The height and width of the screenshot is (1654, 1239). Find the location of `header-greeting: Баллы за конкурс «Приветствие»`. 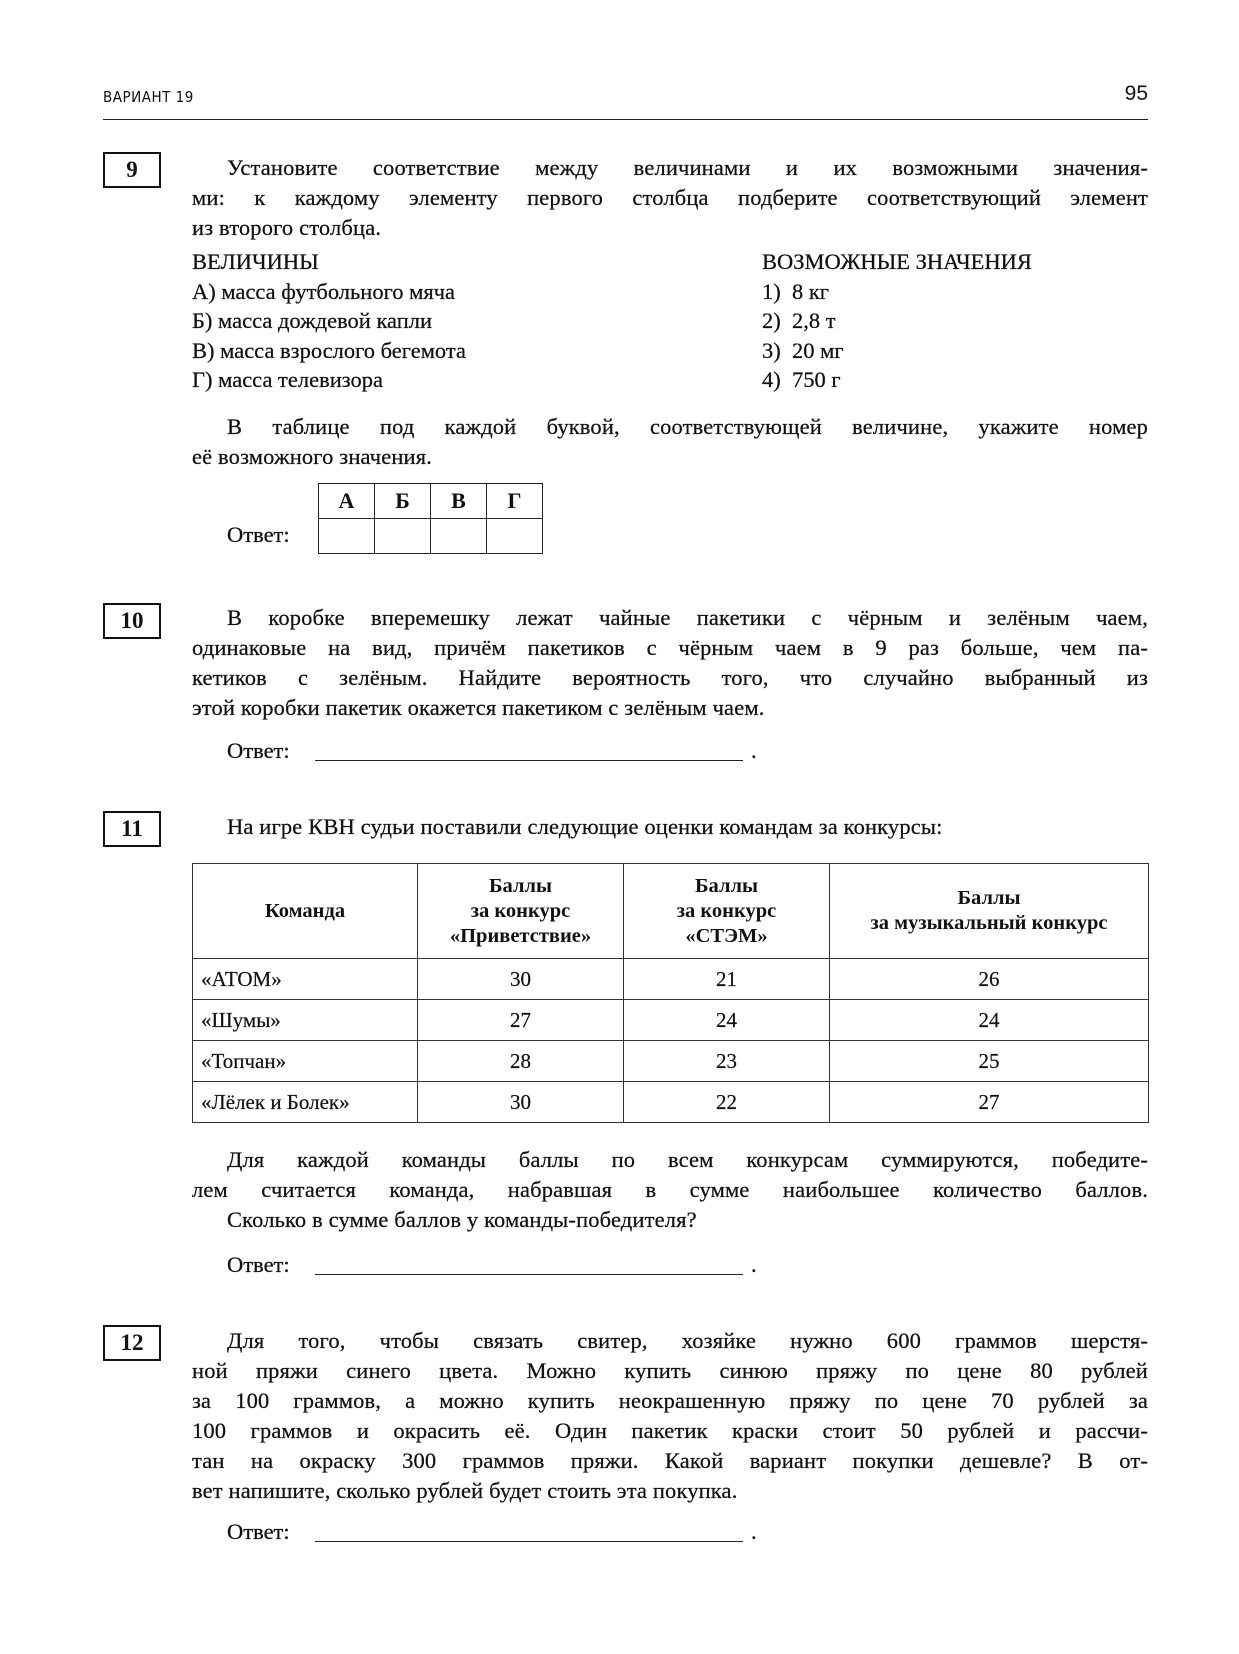

header-greeting: Баллы за конкурс «Приветствие» is located at coordinates (520, 911).